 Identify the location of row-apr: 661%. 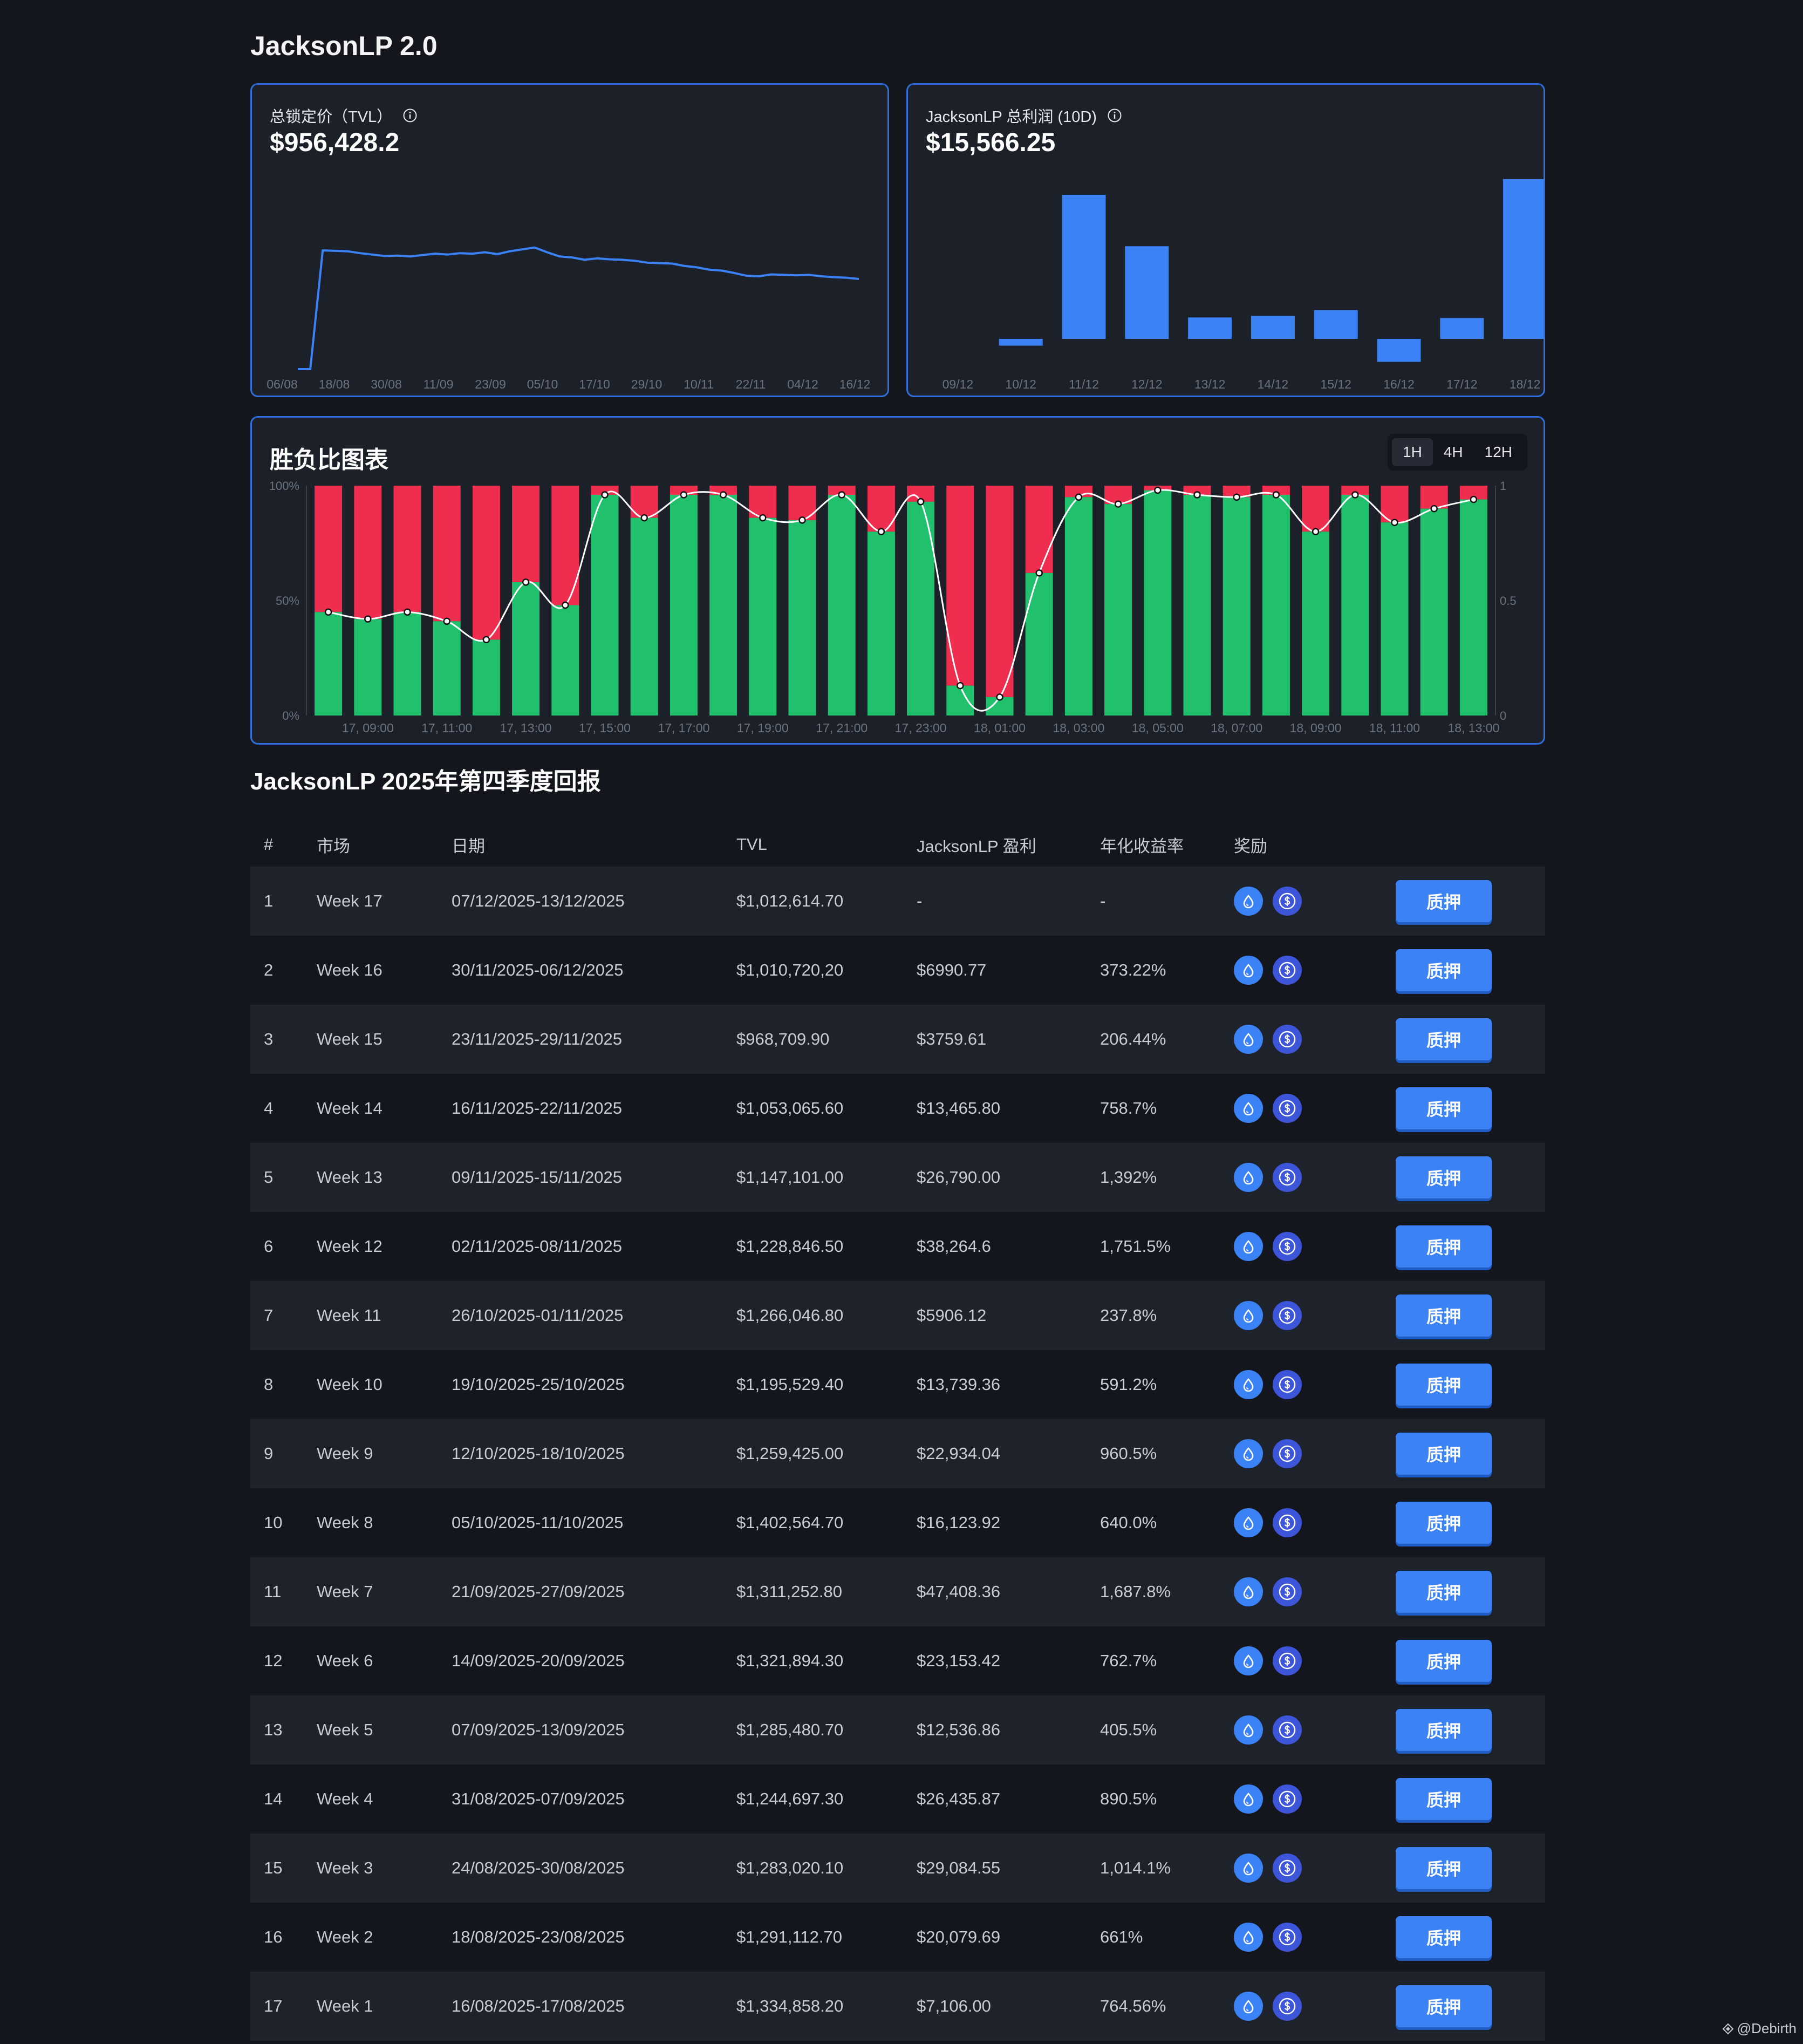
(1121, 1937).